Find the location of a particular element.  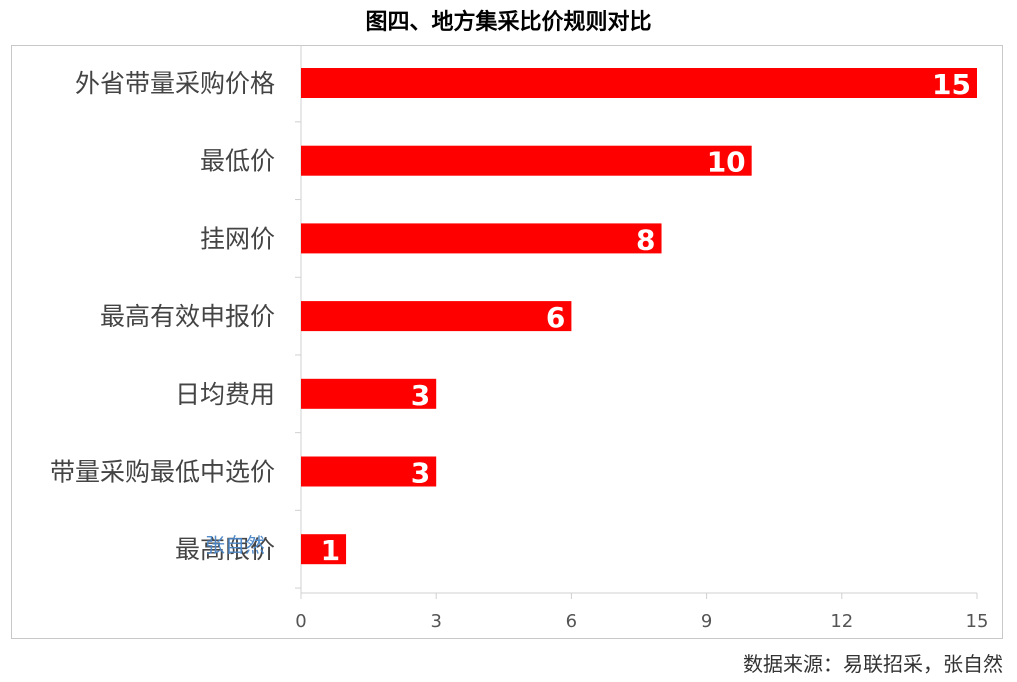

data-label: 8 is located at coordinates (645, 239).